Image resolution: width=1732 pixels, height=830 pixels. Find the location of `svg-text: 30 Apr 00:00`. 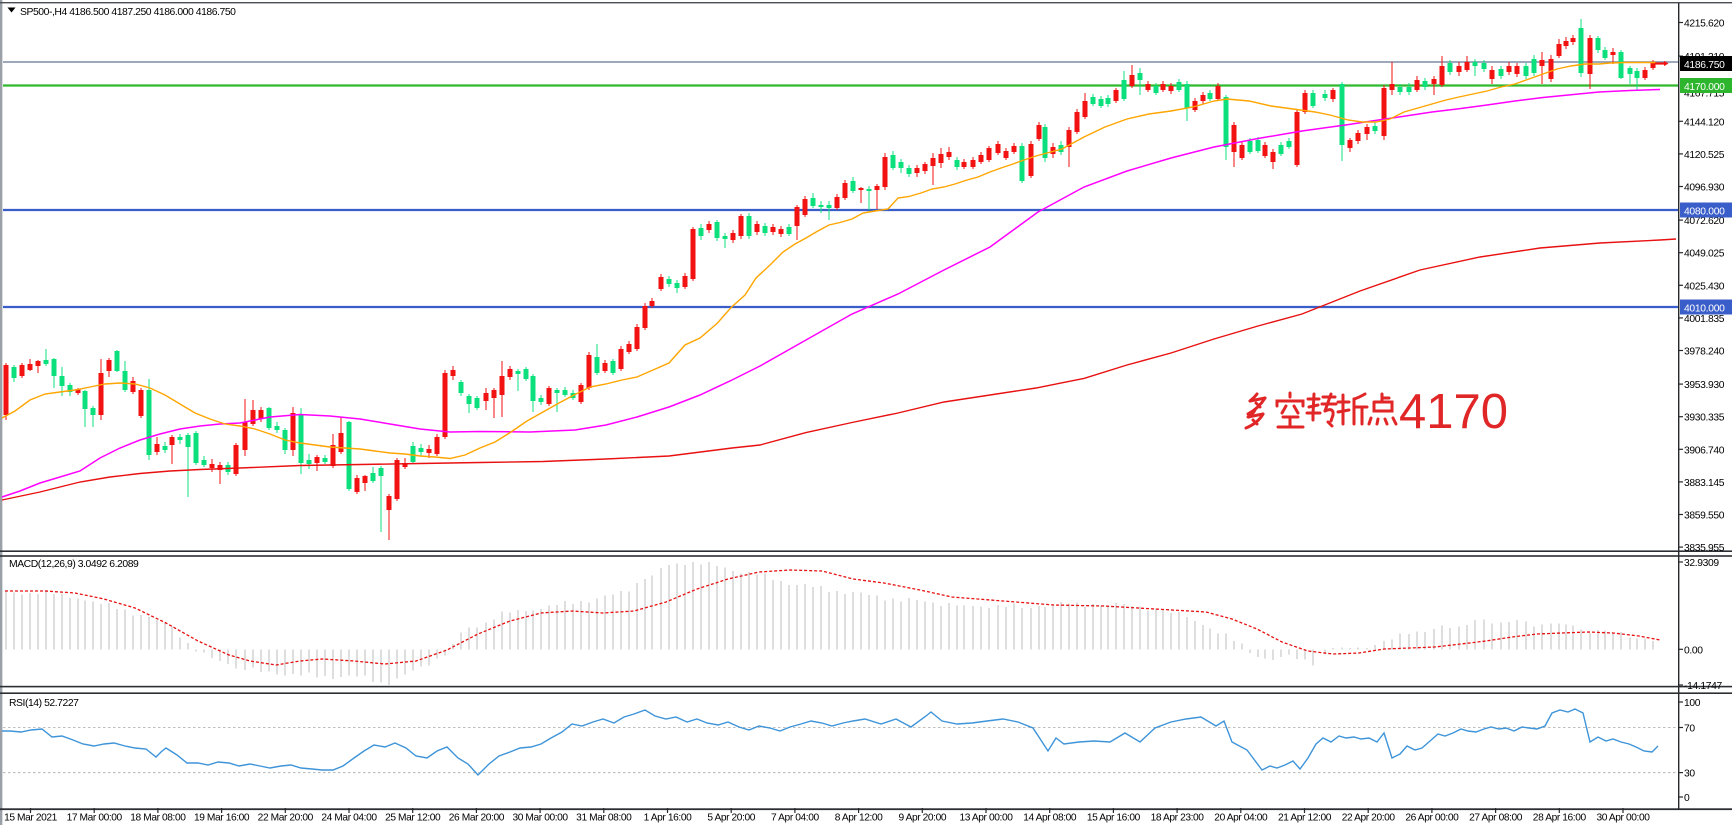

svg-text: 30 Apr 00:00 is located at coordinates (1624, 818).